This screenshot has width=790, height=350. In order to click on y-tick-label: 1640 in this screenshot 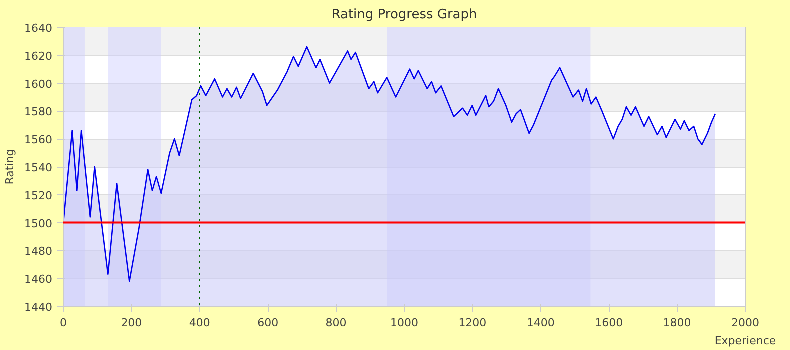, I will do `click(38, 28)`.